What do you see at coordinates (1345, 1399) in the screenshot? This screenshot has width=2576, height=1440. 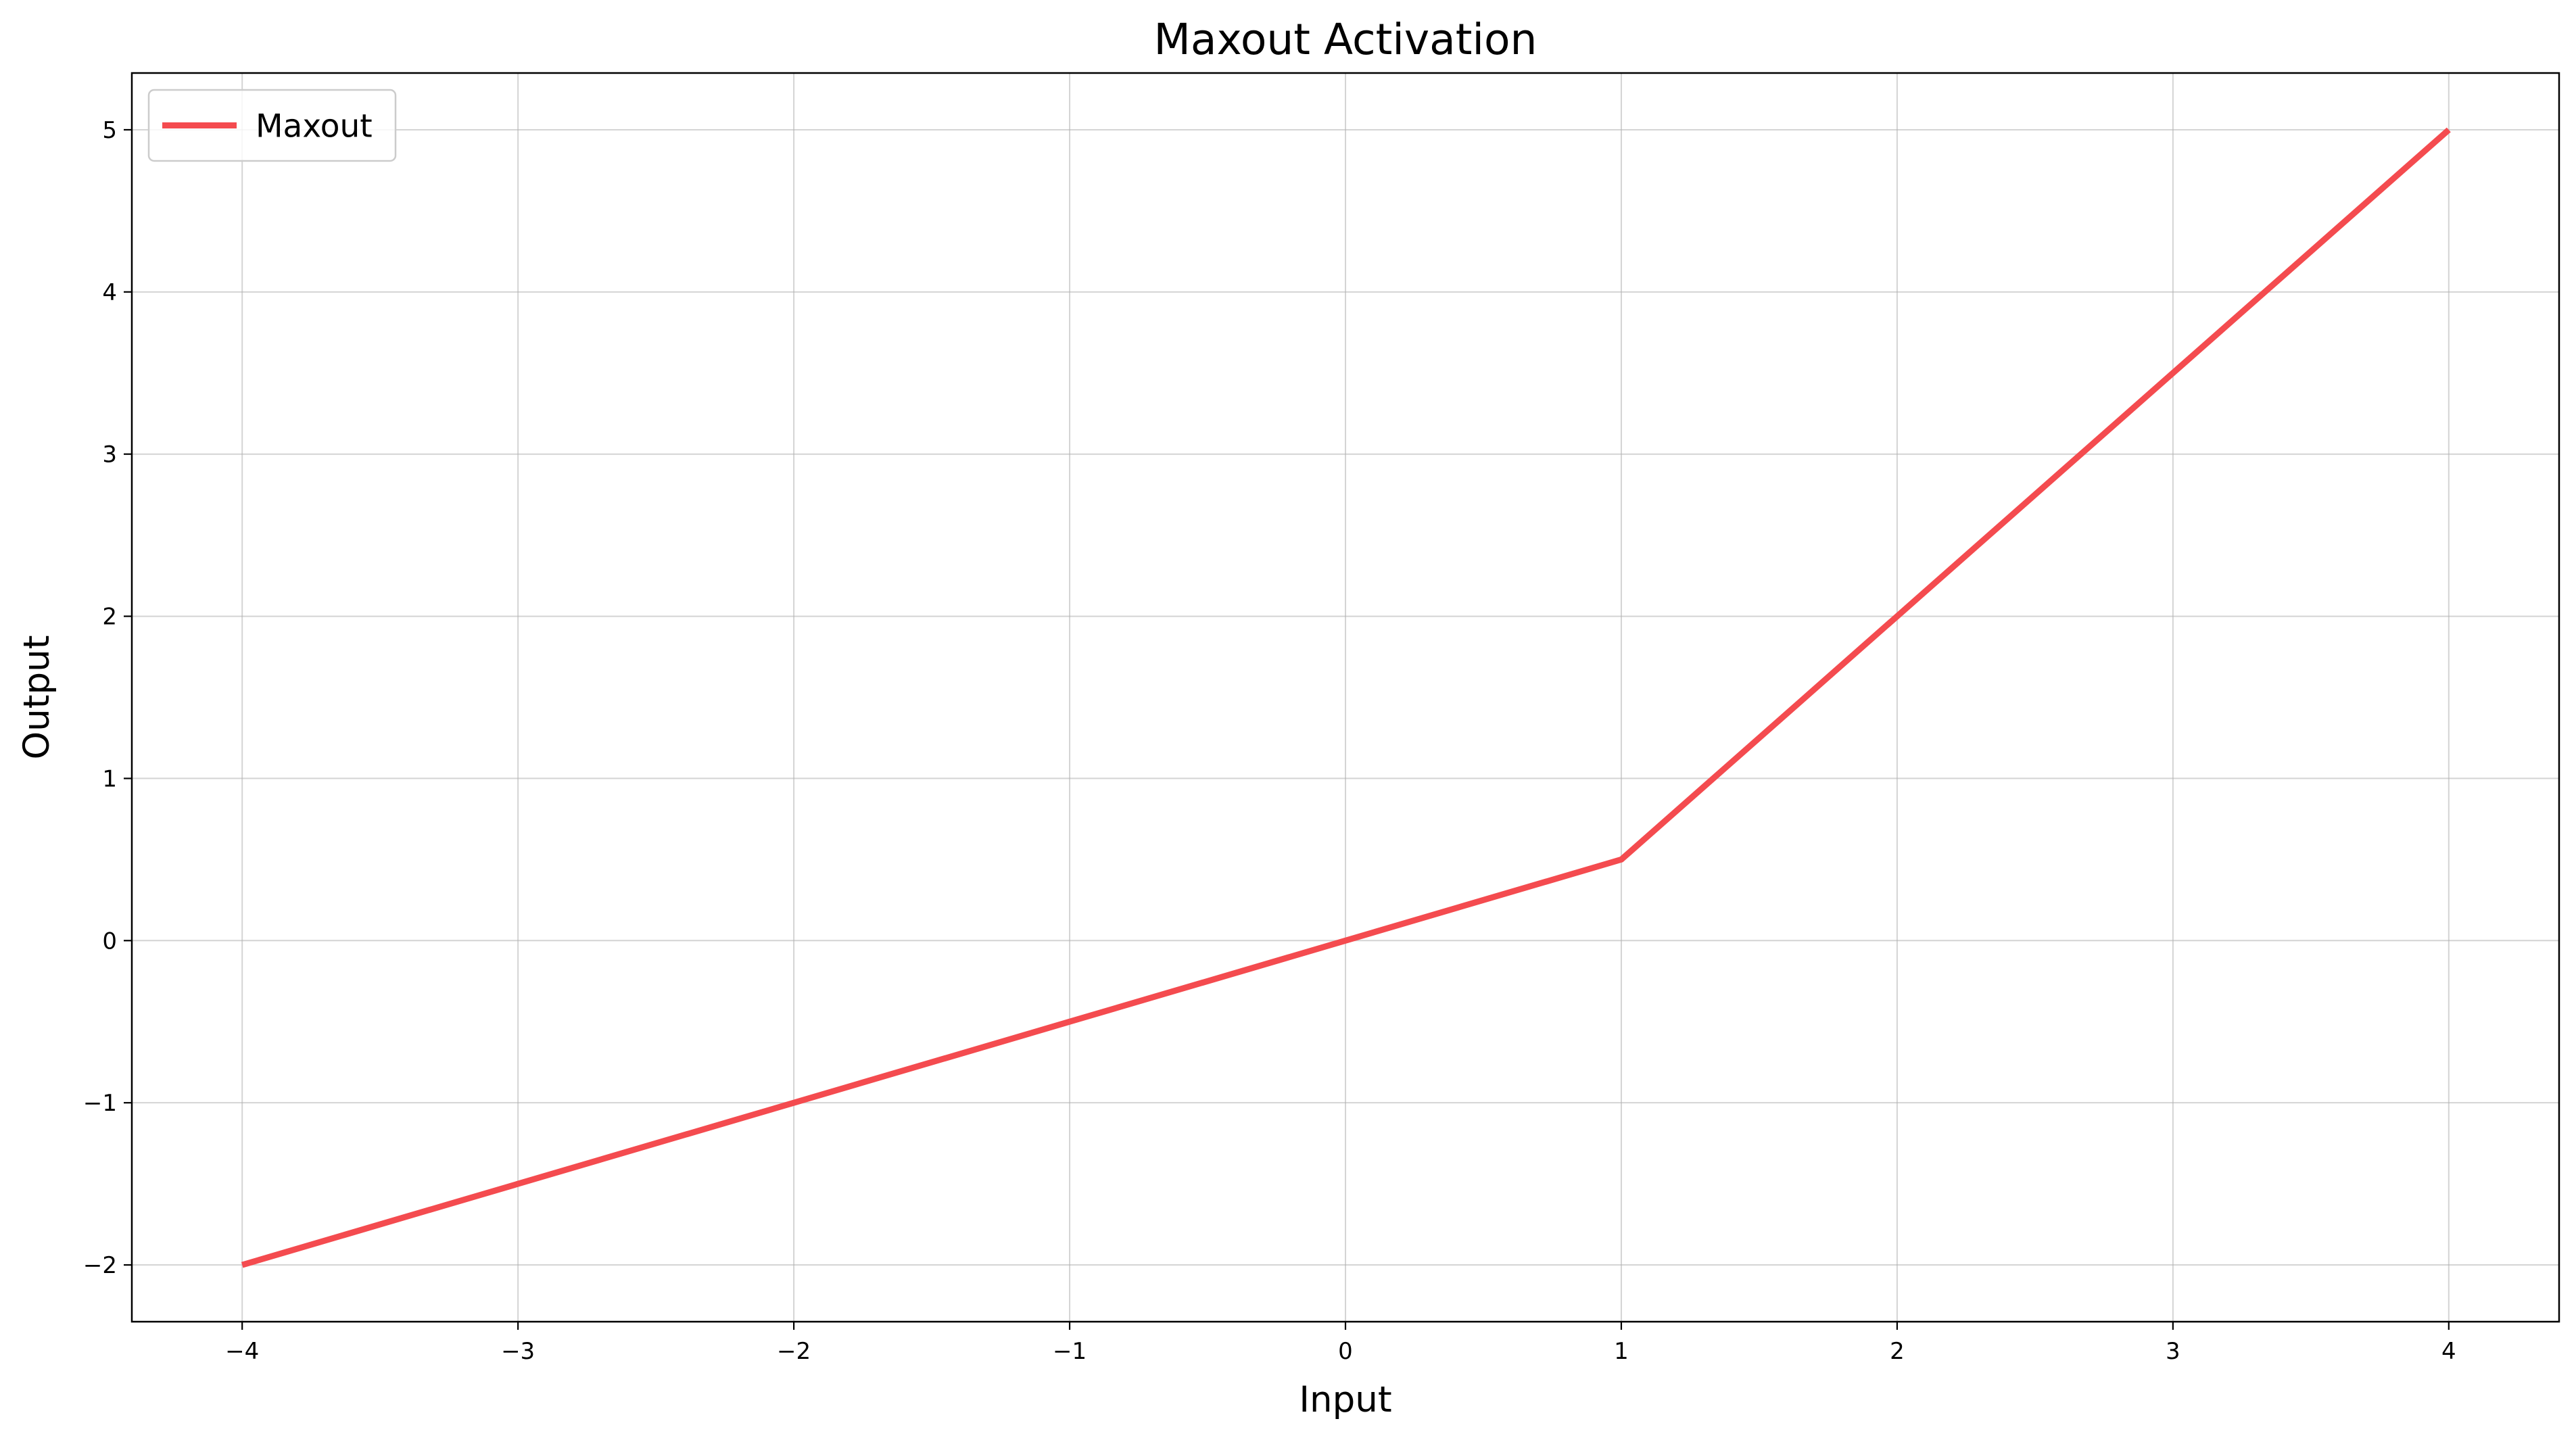 I see `x-axis-label: Input` at bounding box center [1345, 1399].